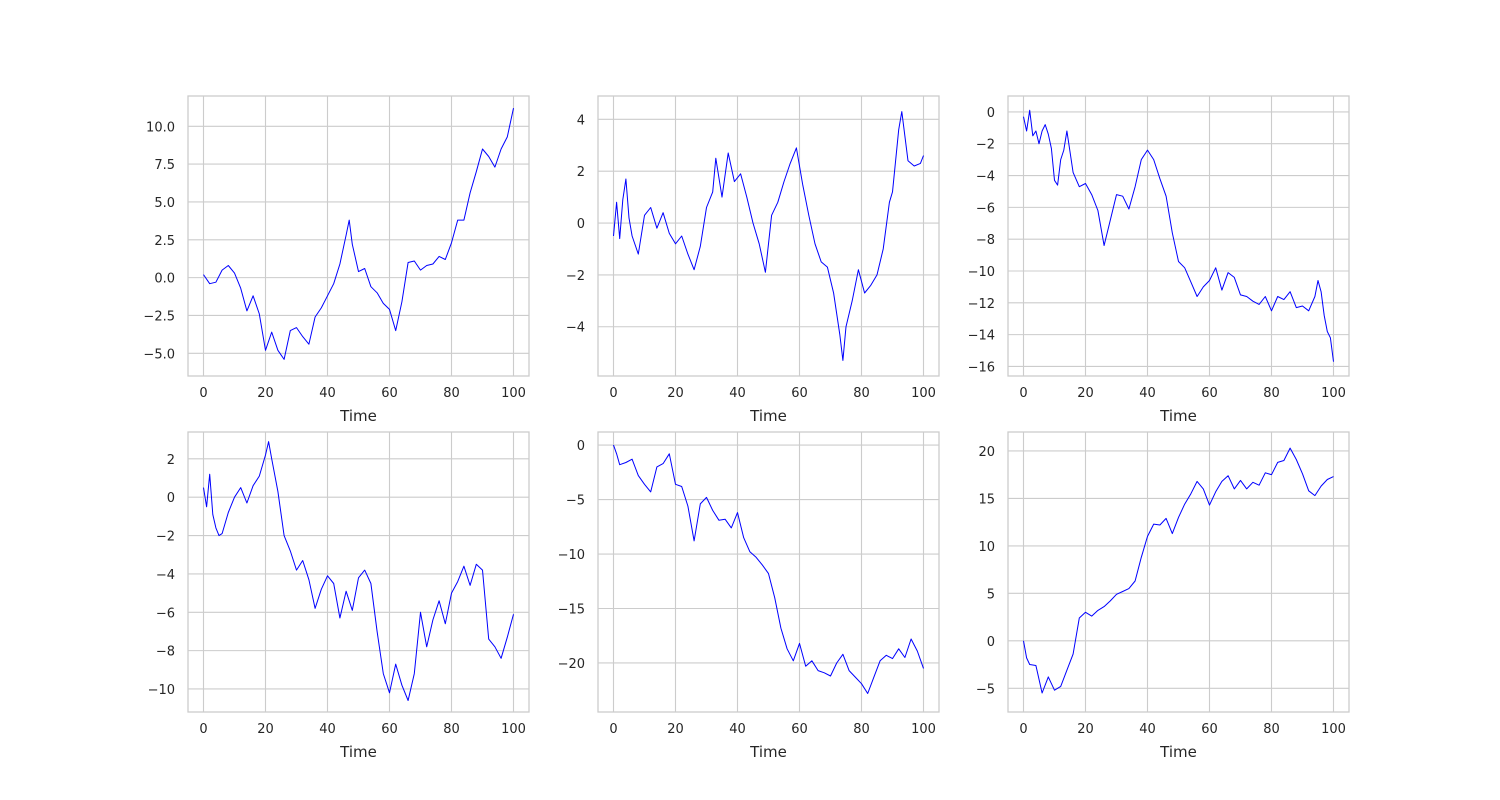 The image size is (1500, 800). I want to click on y-tick-label: −5.0, so click(159, 354).